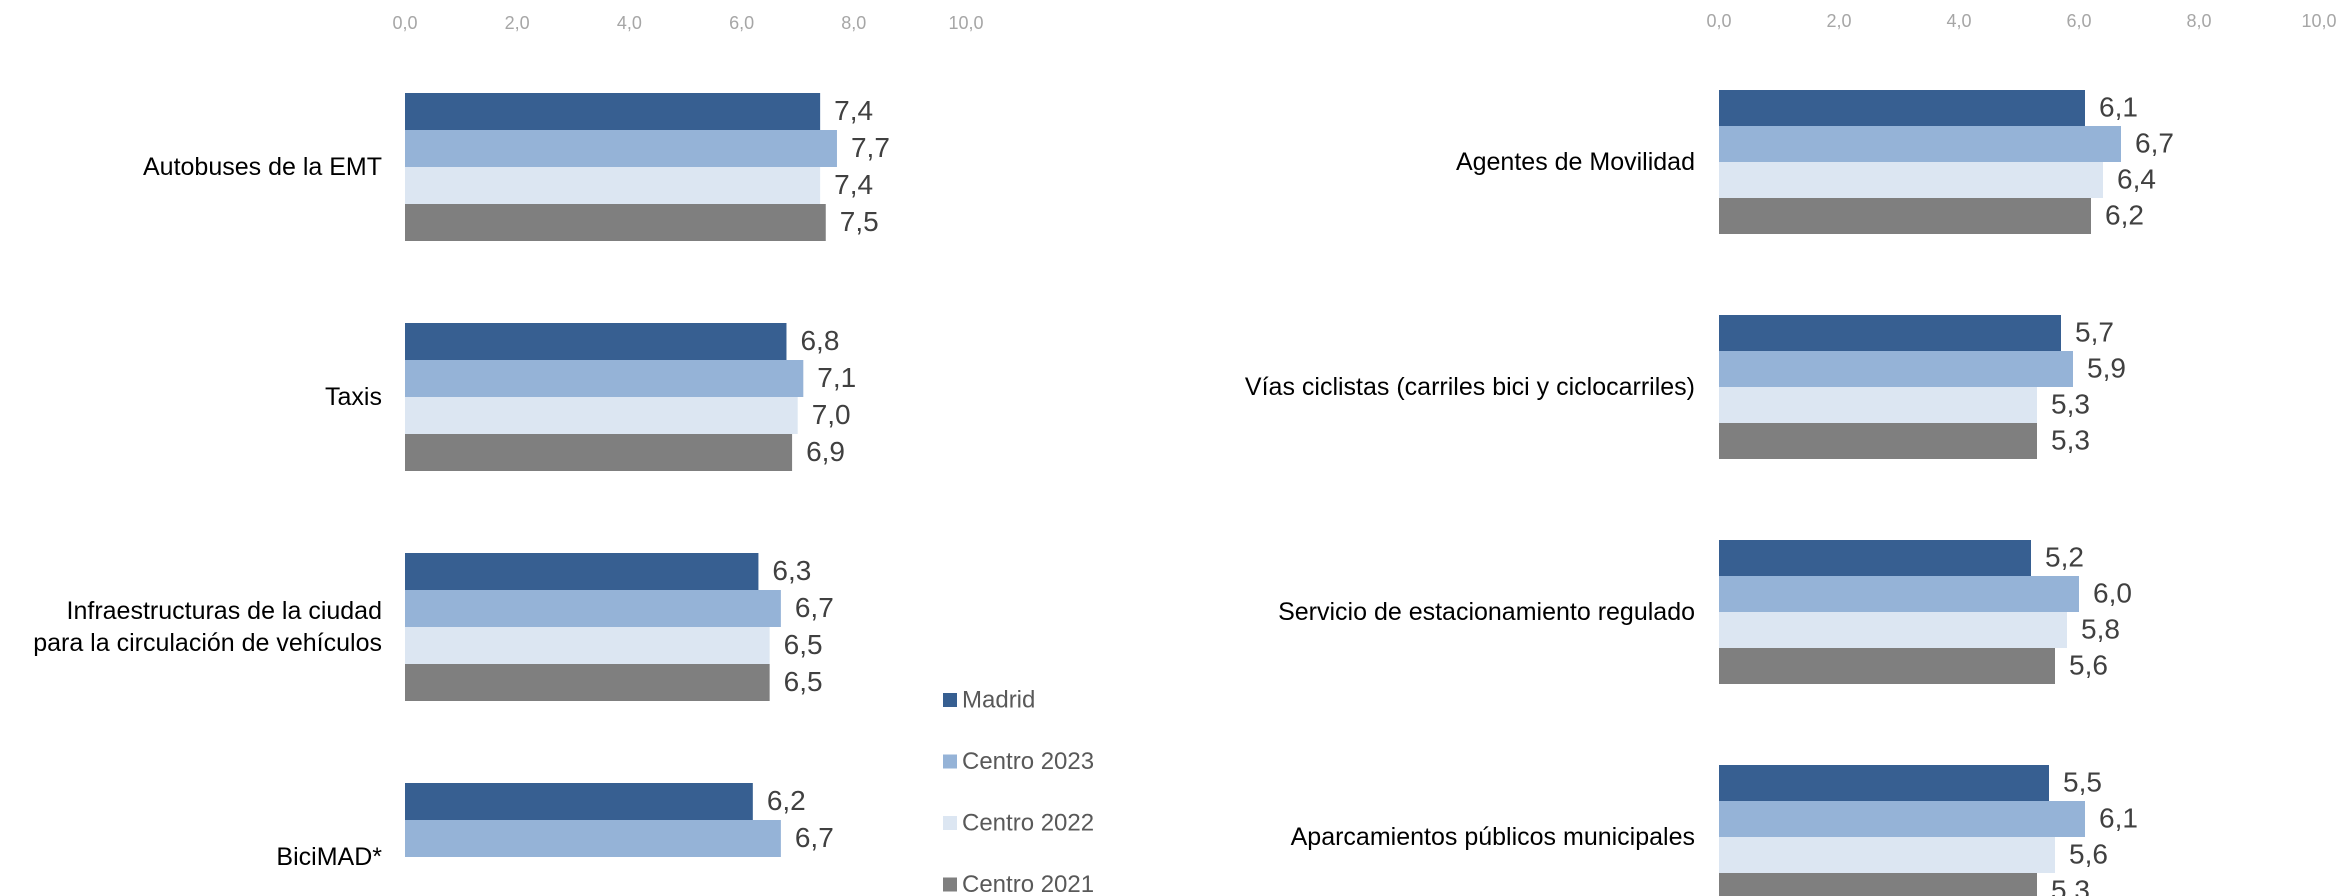 The image size is (2346, 896). Describe the element at coordinates (1028, 883) in the screenshot. I see `legend-label: Centro 2021` at that location.